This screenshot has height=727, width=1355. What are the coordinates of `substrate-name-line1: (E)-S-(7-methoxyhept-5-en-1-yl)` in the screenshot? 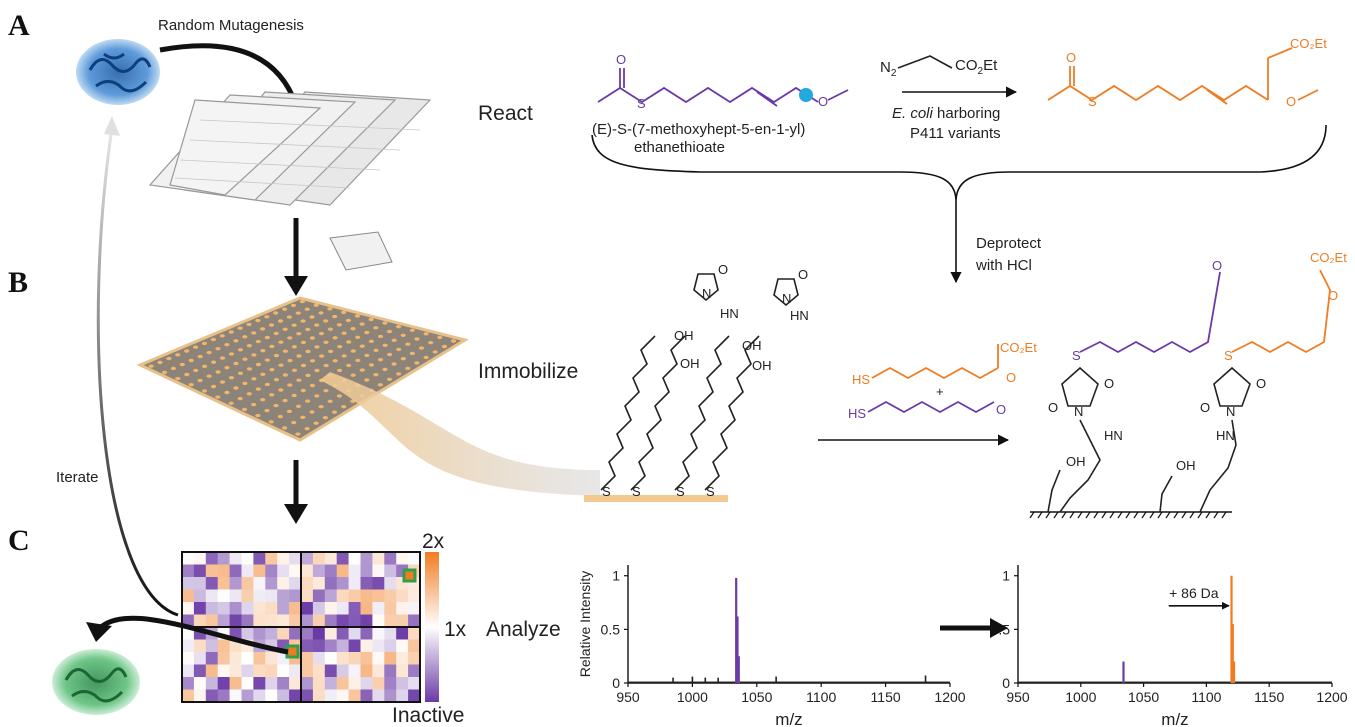 It's located at (698, 129).